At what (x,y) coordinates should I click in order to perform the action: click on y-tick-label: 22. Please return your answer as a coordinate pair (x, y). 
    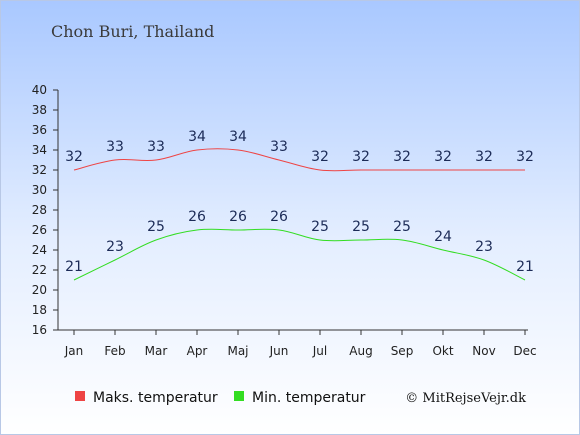
    Looking at the image, I should click on (39, 270).